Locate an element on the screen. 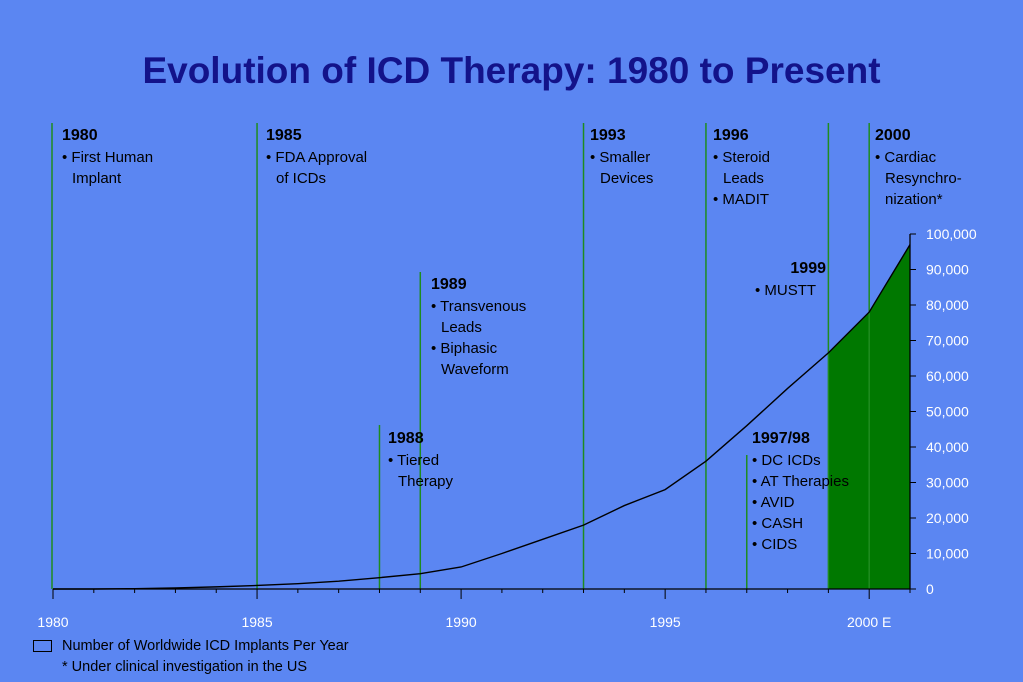  x-tick-label: 1985 is located at coordinates (256, 622).